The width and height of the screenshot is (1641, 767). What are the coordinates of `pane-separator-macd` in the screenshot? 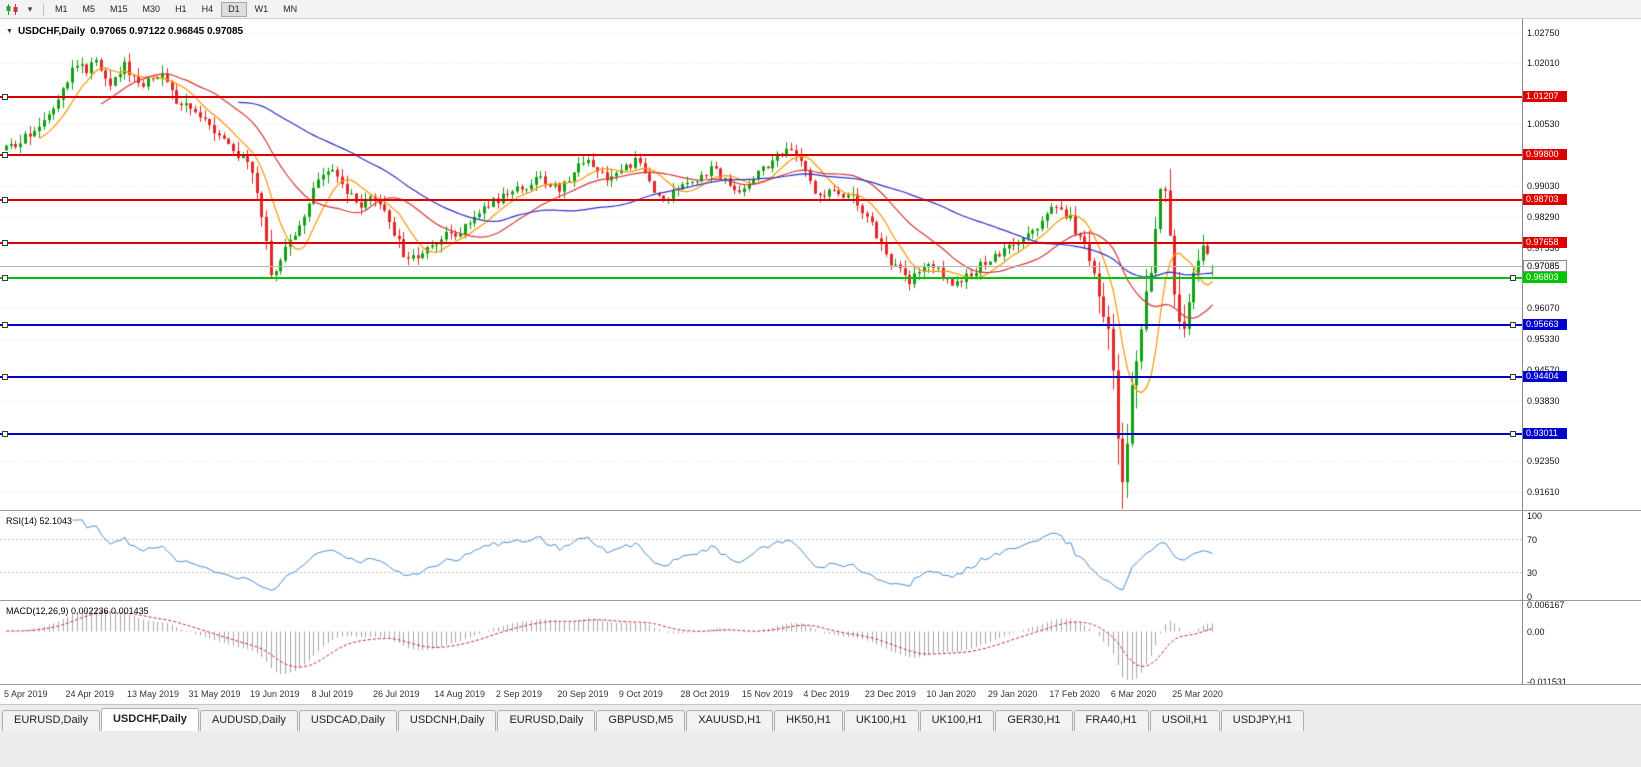 It's located at (820, 600).